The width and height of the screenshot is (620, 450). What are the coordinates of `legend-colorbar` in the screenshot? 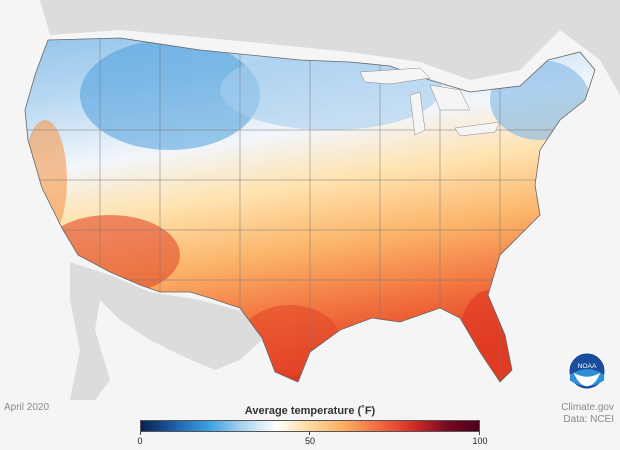 It's located at (310, 426).